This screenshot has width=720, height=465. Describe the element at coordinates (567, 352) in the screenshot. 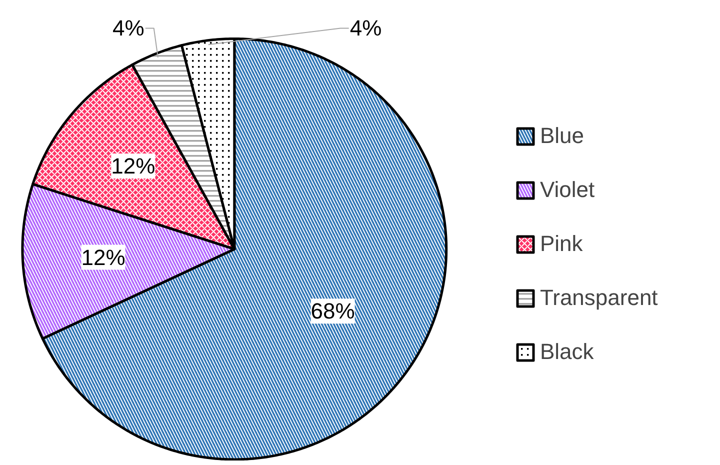

I see `legend-label: Black` at that location.